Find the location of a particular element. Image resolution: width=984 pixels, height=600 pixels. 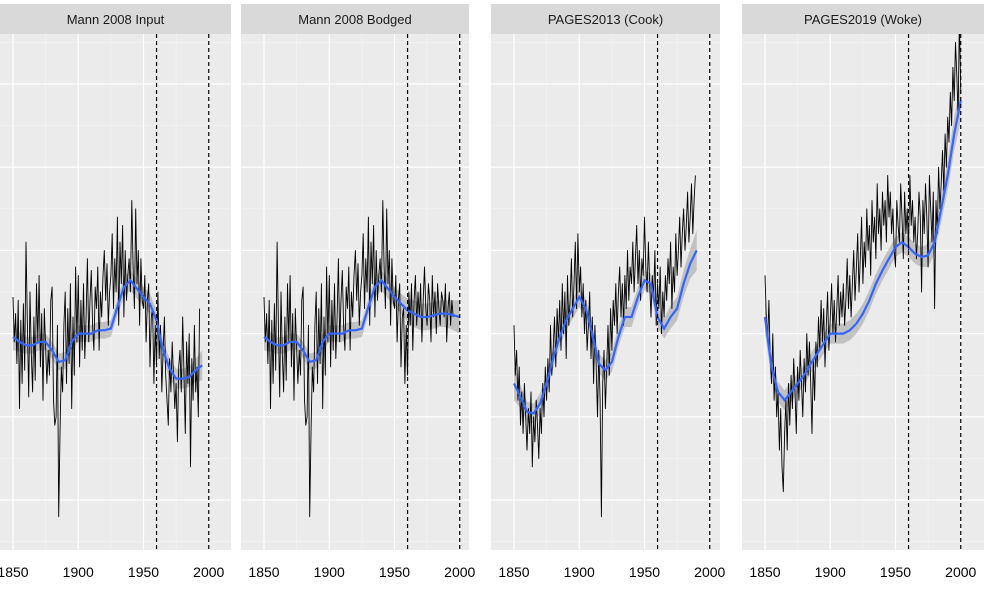

facet-title: Mann 2008 Input is located at coordinates (116, 19).